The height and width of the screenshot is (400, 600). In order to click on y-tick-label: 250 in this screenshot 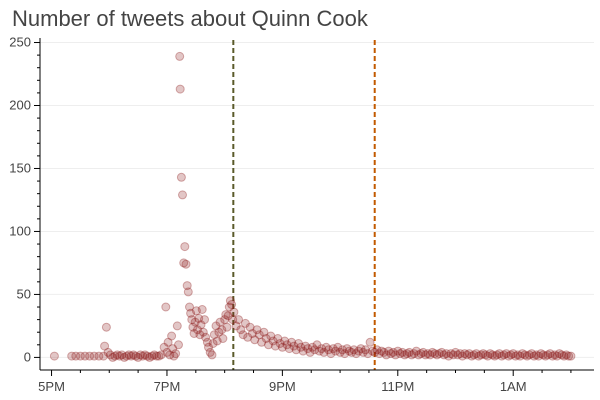, I will do `click(20, 42)`.